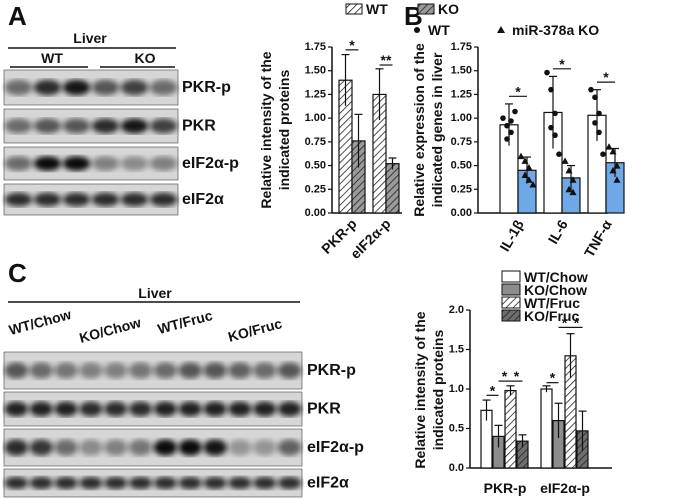 The height and width of the screenshot is (500, 686). I want to click on y-tick-label: 1.0, so click(456, 389).